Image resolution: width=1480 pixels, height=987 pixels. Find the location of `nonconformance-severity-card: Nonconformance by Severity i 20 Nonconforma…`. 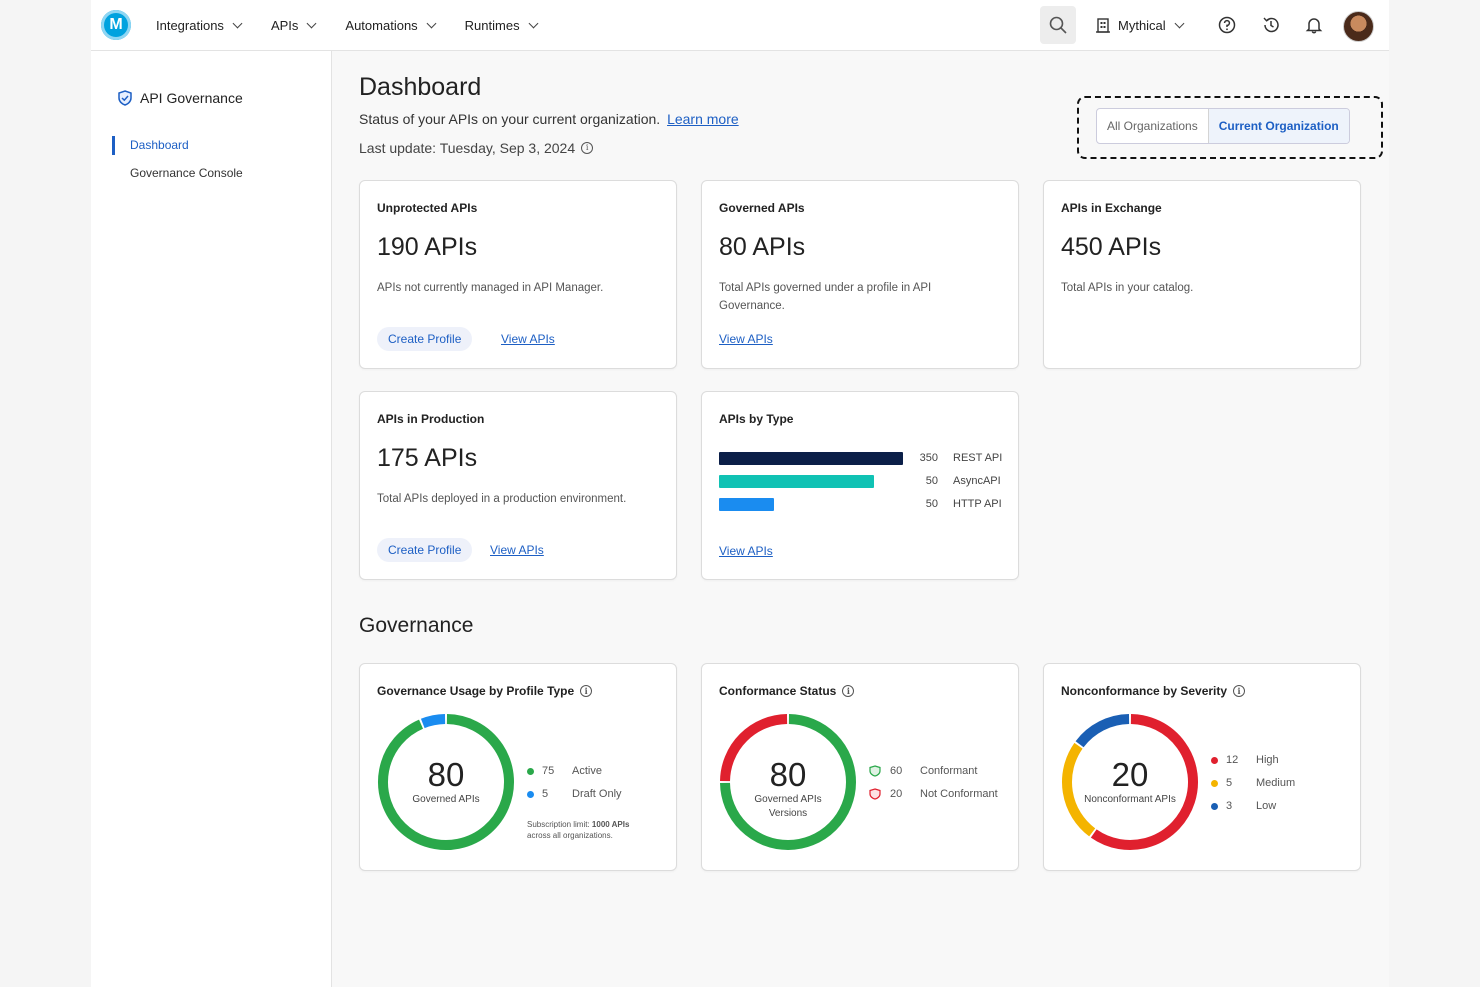

nonconformance-severity-card: Nonconformance by Severity i 20 Nonconforma… is located at coordinates (1202, 767).